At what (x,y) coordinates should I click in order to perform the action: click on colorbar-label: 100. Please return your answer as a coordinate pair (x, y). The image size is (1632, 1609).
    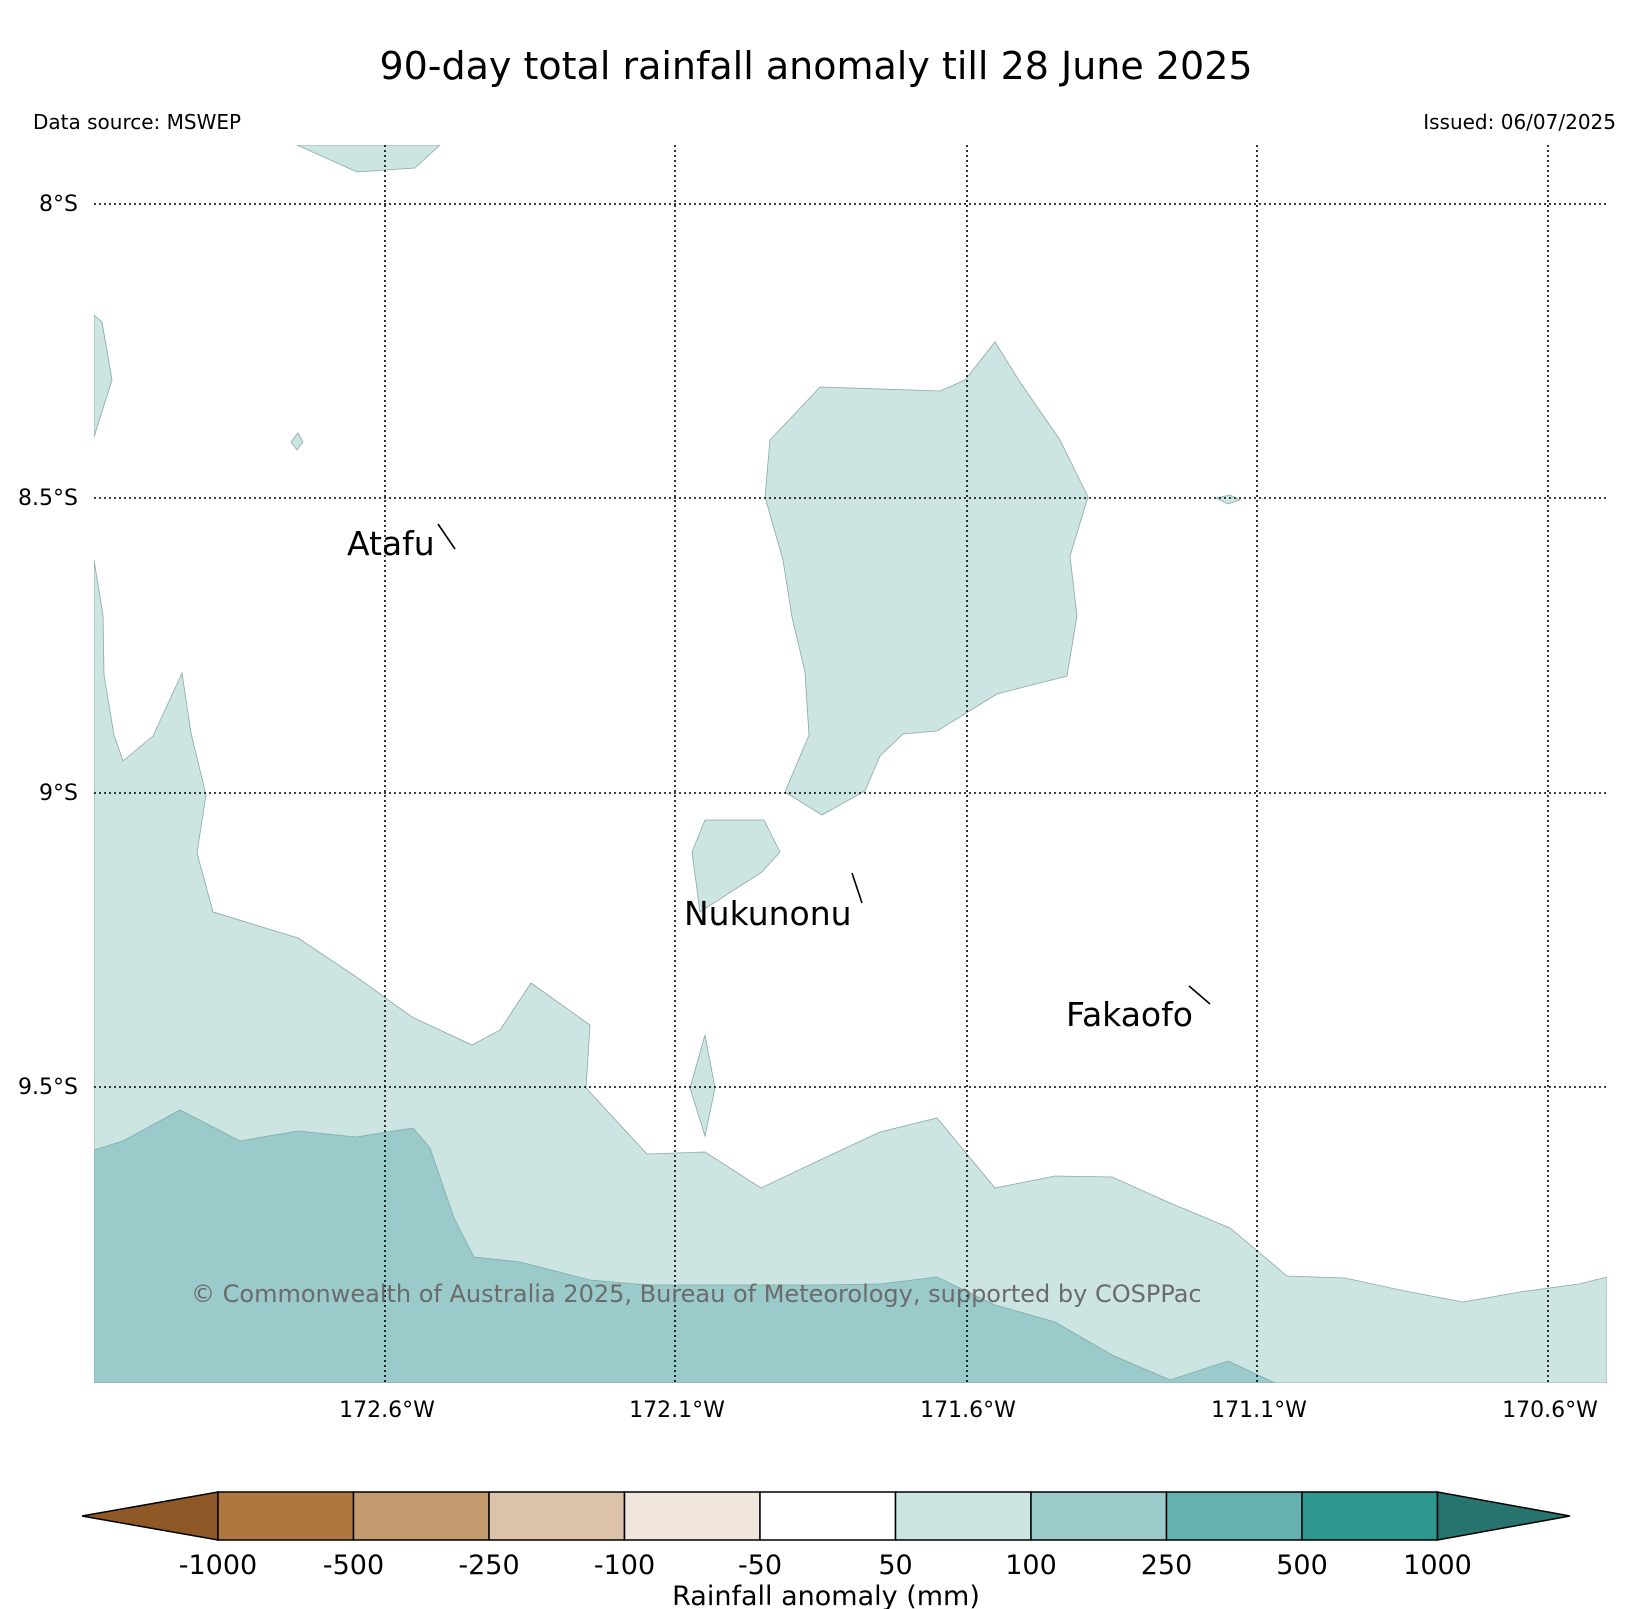
    Looking at the image, I should click on (1031, 1565).